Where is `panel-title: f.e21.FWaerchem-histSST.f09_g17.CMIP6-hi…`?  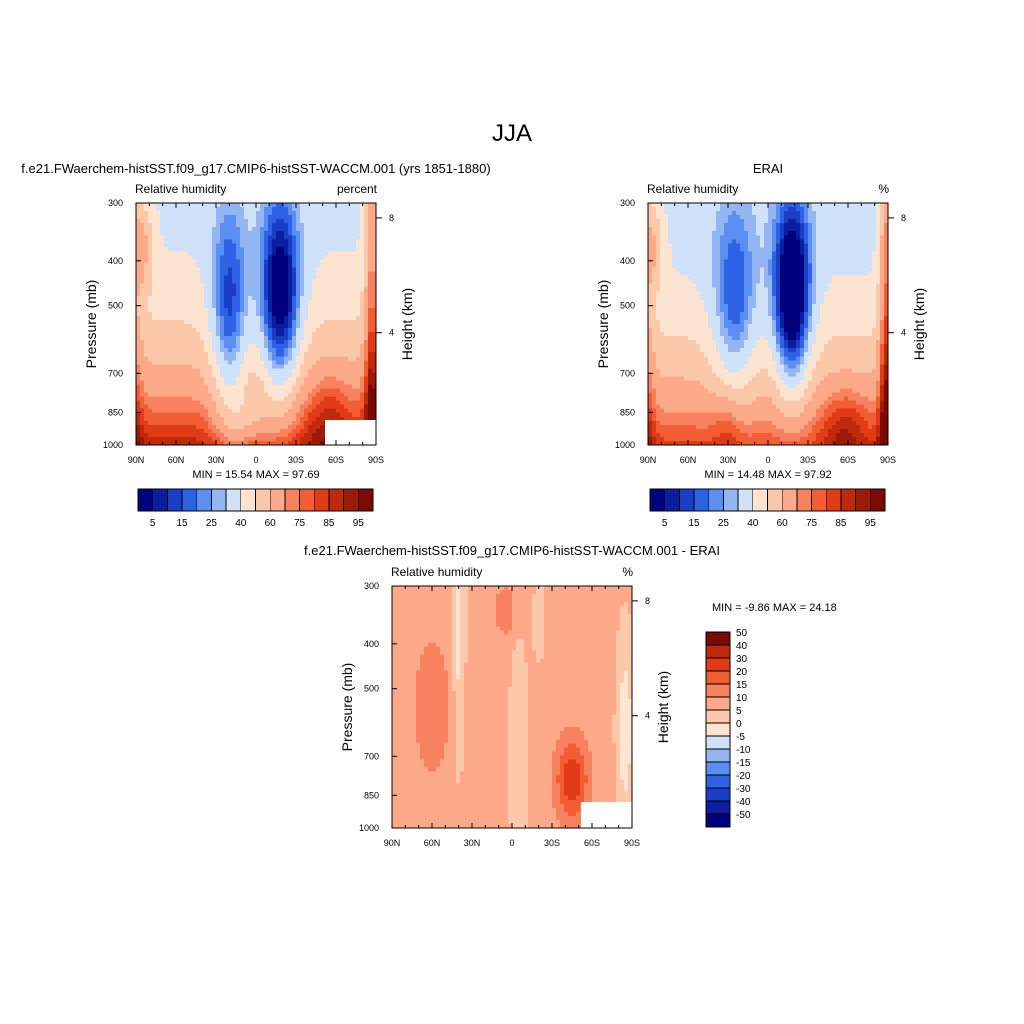
panel-title: f.e21.FWaerchem-histSST.f09_g17.CMIP6-hi… is located at coordinates (255, 168).